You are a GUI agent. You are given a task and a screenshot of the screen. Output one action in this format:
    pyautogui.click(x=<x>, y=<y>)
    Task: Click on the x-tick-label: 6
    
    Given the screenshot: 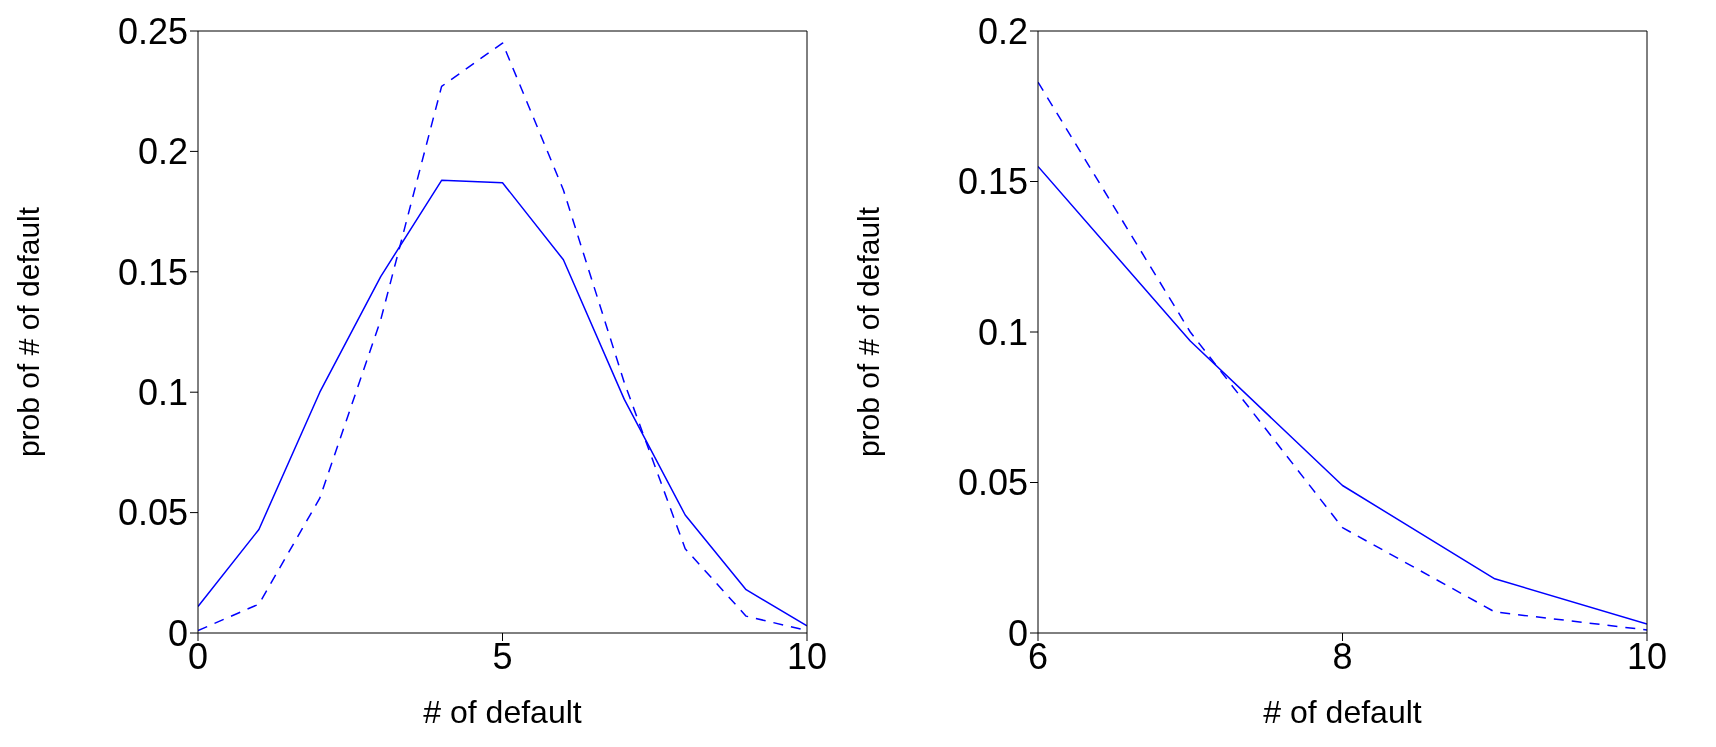 What is the action you would take?
    pyautogui.click(x=1038, y=656)
    